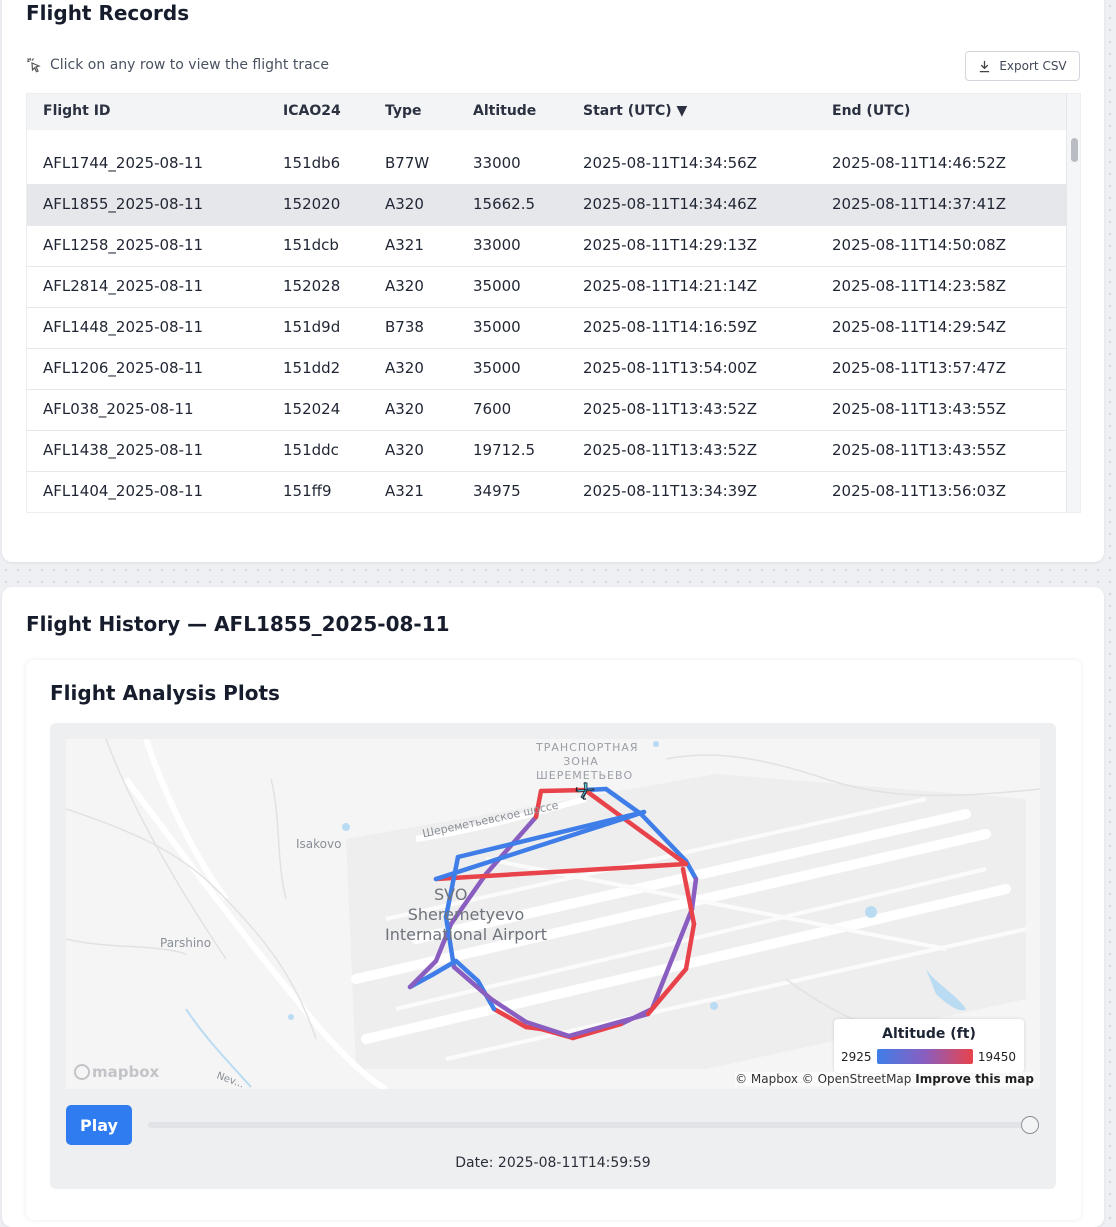 This screenshot has height=1227, width=1116. What do you see at coordinates (919, 204) in the screenshot?
I see `cell-end: 2025-08-11T14:37:41Z` at bounding box center [919, 204].